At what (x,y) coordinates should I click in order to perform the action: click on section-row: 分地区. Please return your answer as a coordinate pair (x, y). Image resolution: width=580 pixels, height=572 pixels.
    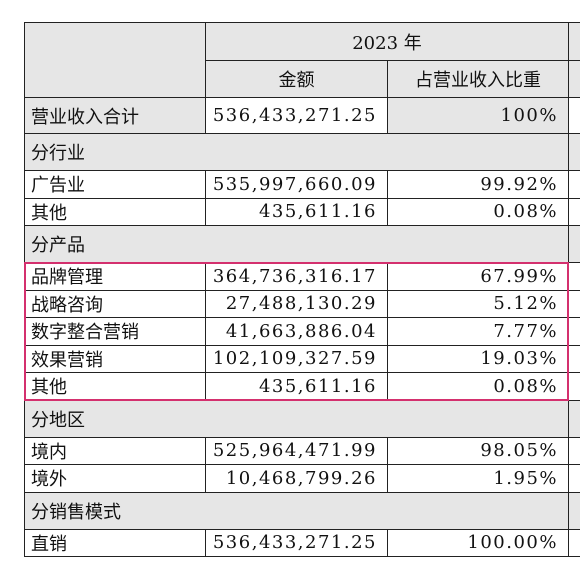
    Looking at the image, I should click on (296, 418).